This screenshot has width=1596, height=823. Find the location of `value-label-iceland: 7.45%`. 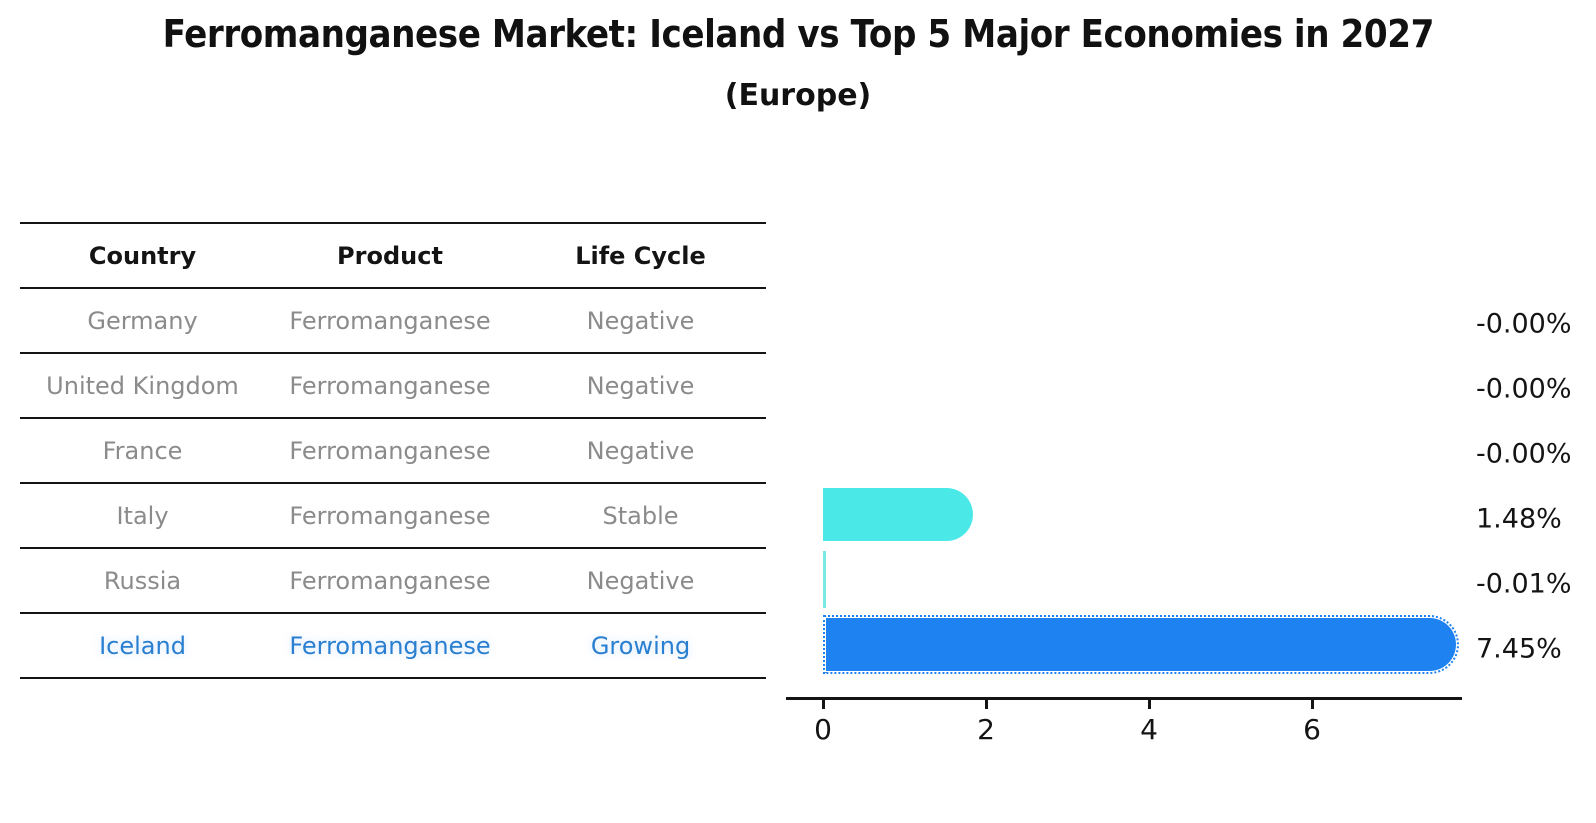

value-label-iceland: 7.45% is located at coordinates (1519, 648).